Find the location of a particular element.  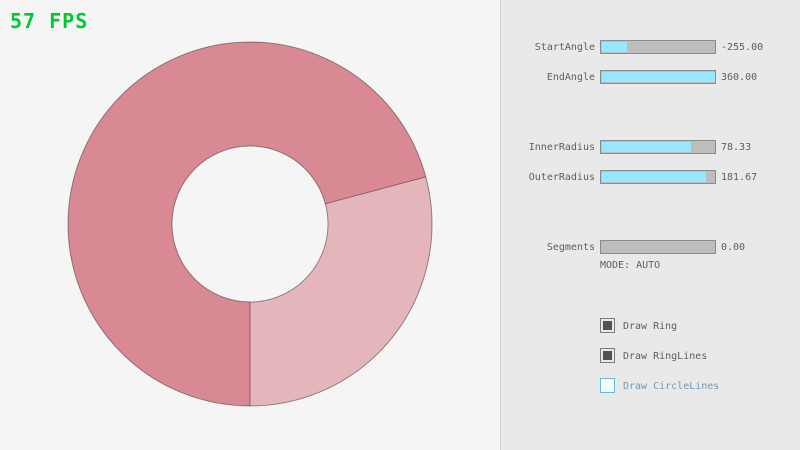

slider-outerradius: OuterRadius 181.67 is located at coordinates (650, 177).